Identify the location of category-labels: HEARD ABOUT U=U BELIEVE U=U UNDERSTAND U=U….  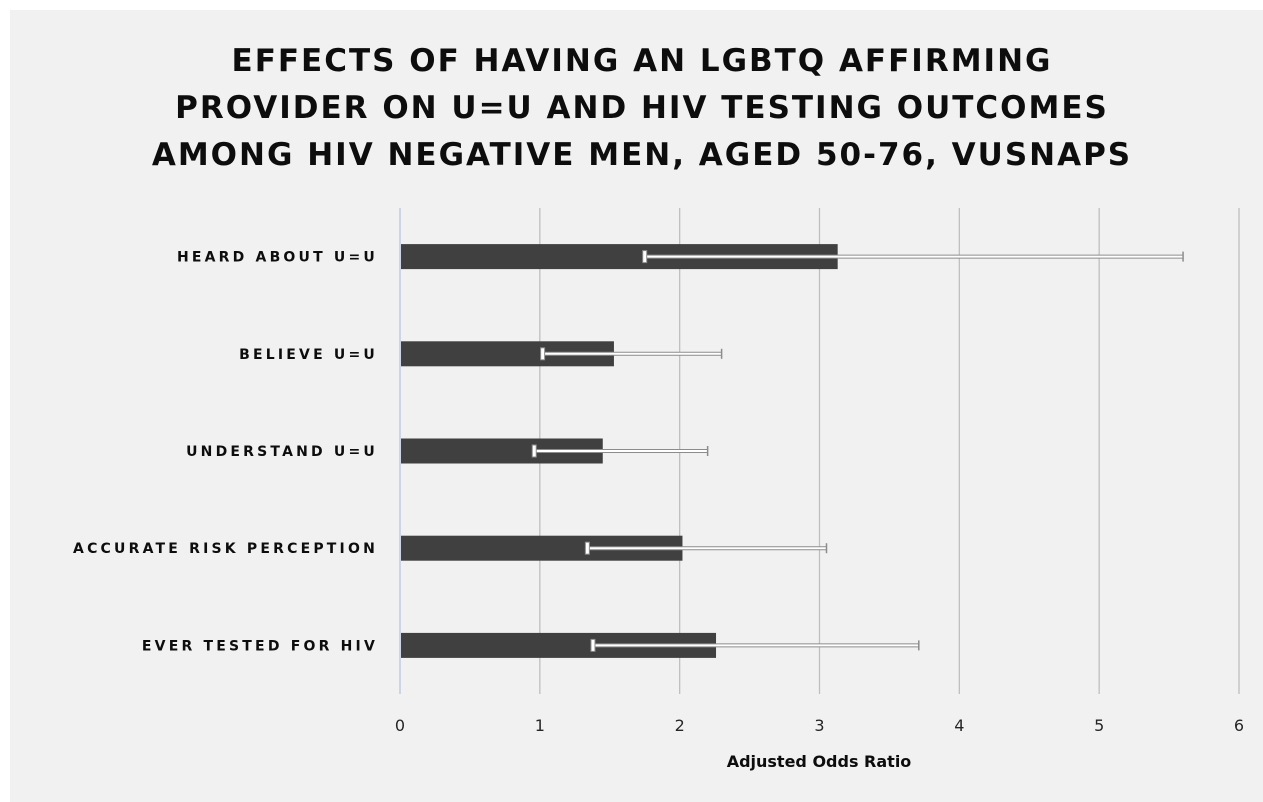
(225, 452).